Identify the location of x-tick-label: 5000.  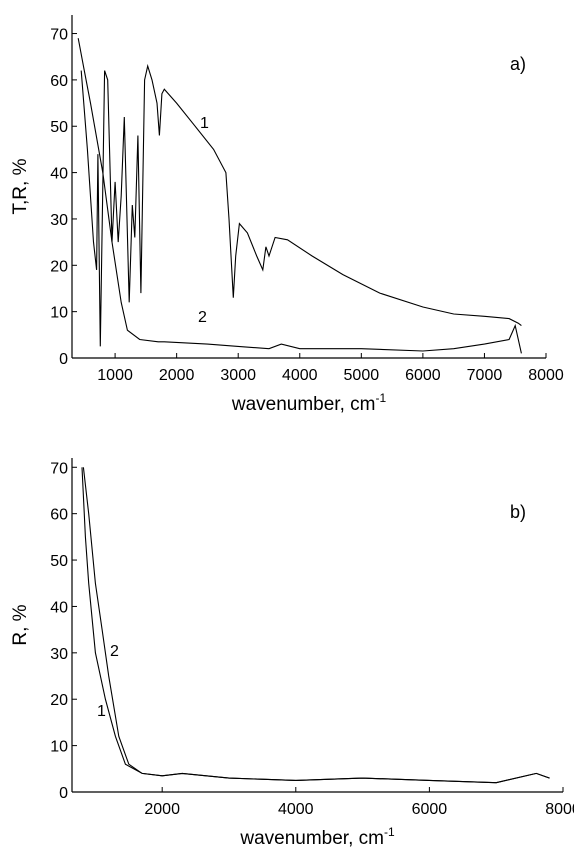
(362, 375).